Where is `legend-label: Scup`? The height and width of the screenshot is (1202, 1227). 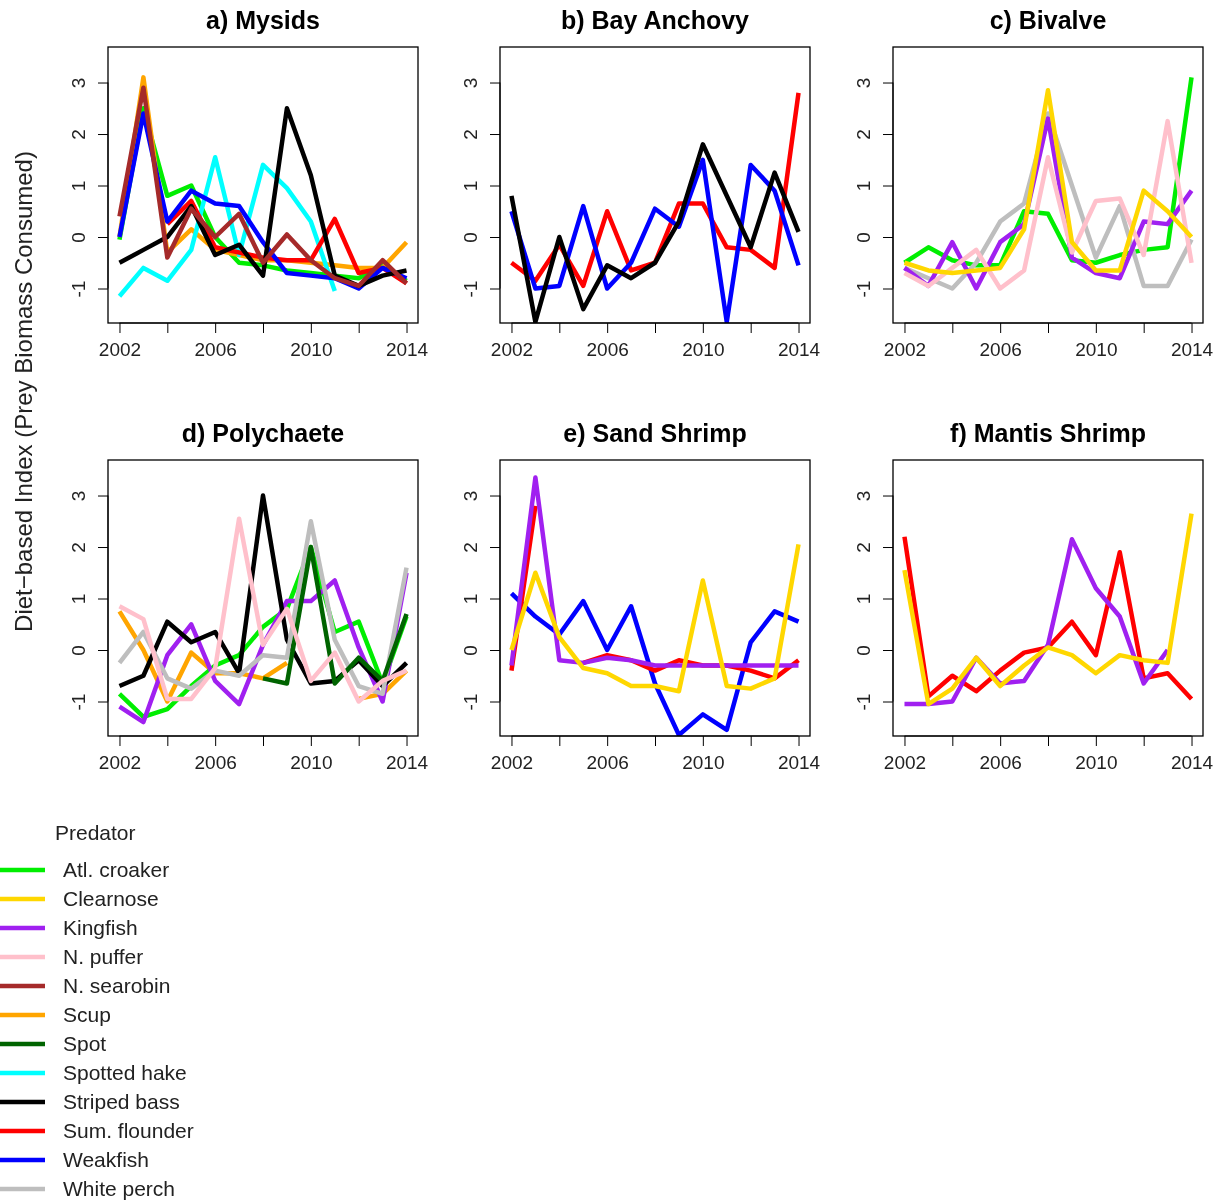
legend-label: Scup is located at coordinates (87, 1015).